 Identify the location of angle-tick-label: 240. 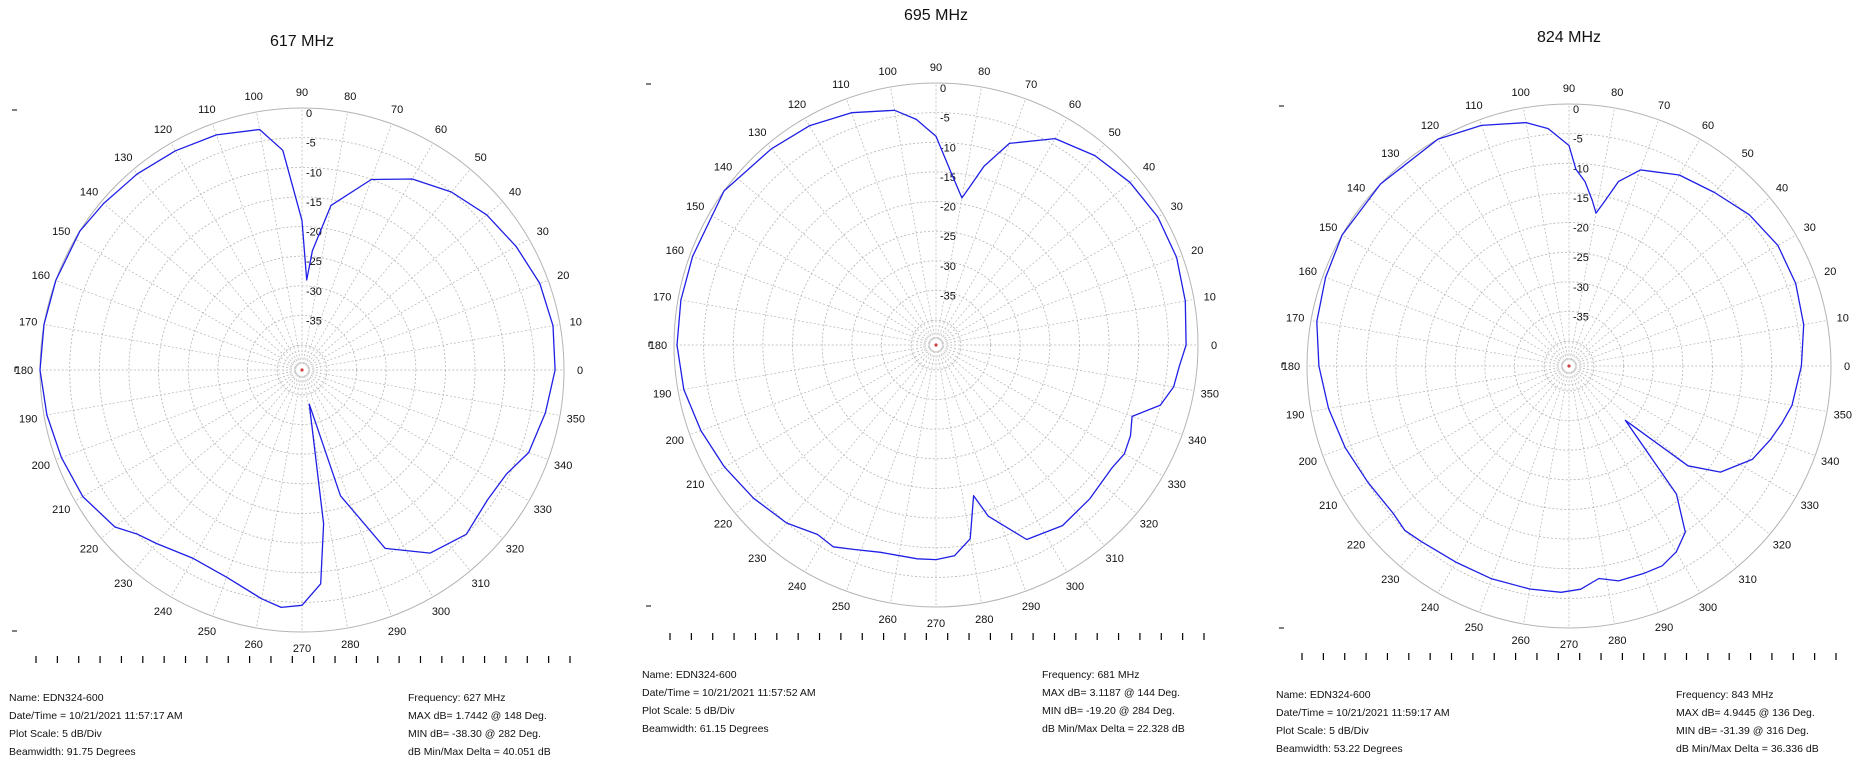
(163, 612).